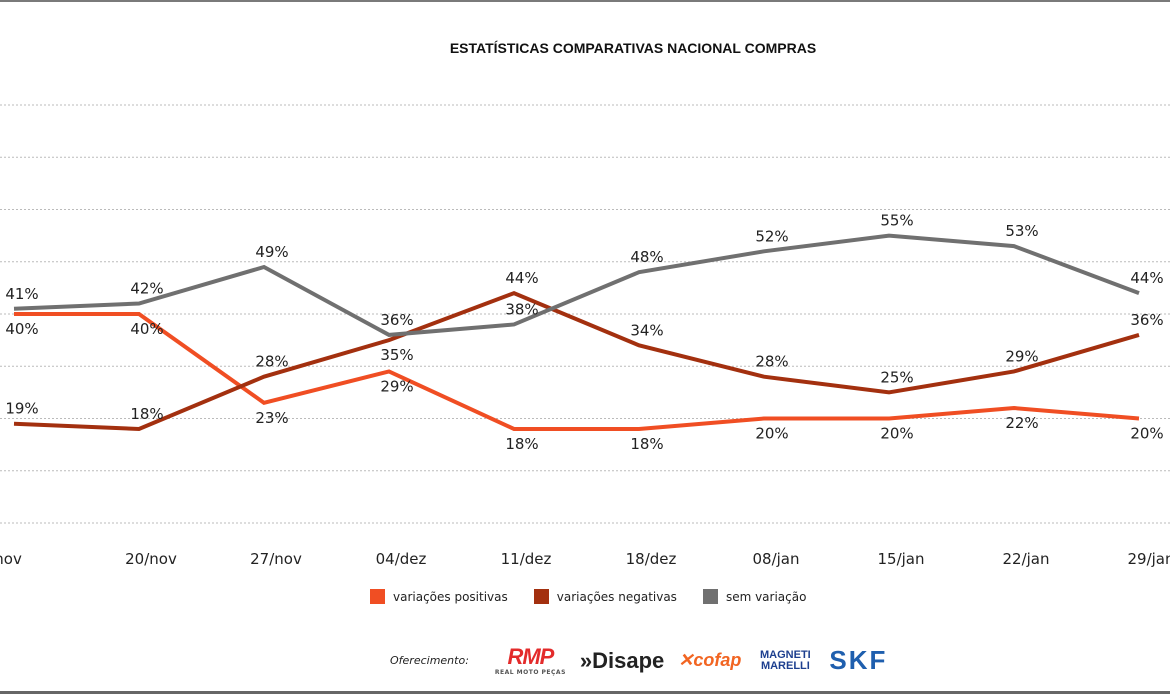 The height and width of the screenshot is (694, 1170). What do you see at coordinates (900, 559) in the screenshot?
I see `x-tick-label: 15/jan` at bounding box center [900, 559].